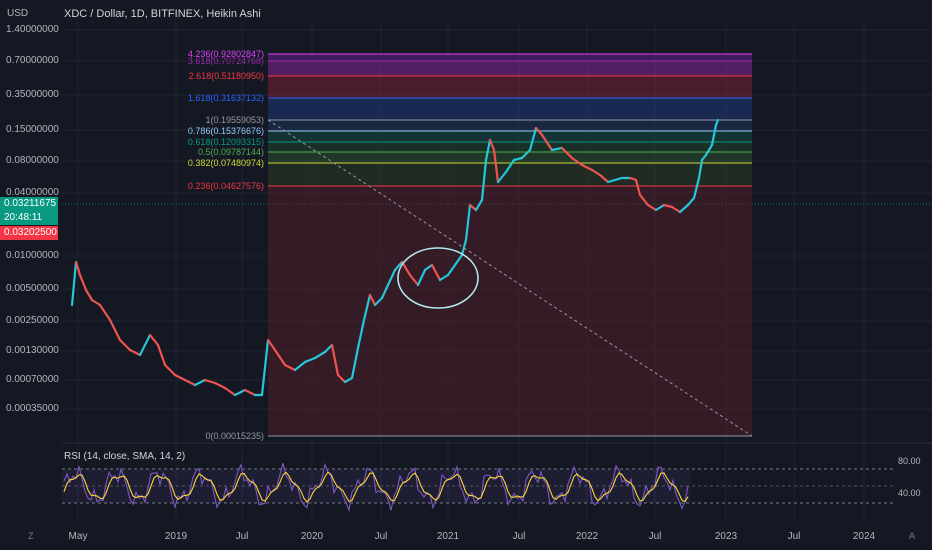 This screenshot has height=550, width=932. What do you see at coordinates (226, 142) in the screenshot?
I see `fib-level-label: 0.618(0.12093315)` at bounding box center [226, 142].